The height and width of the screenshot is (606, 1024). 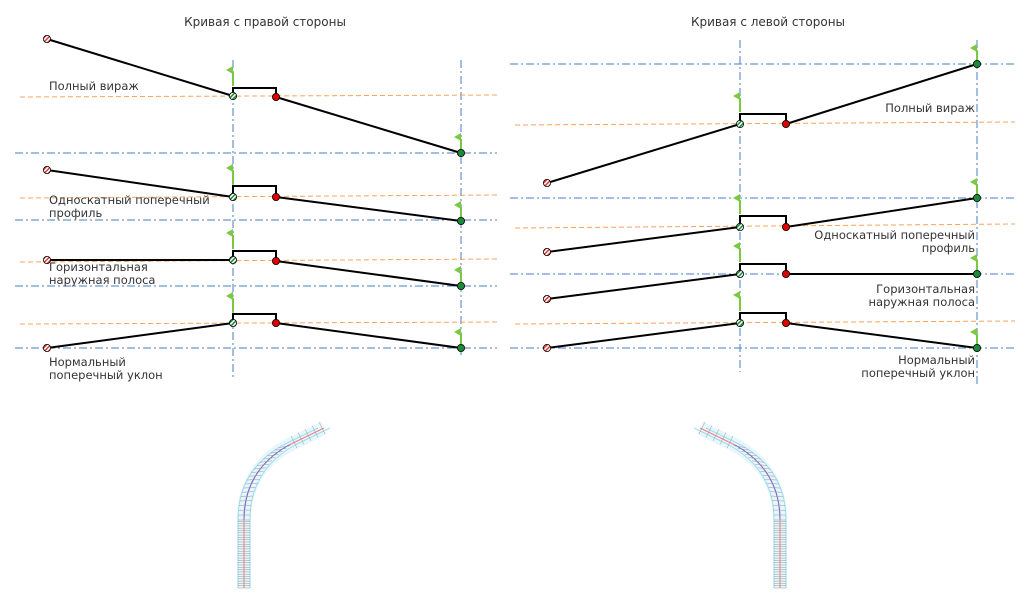 I want to click on section-label: наружная полоса, so click(x=102, y=280).